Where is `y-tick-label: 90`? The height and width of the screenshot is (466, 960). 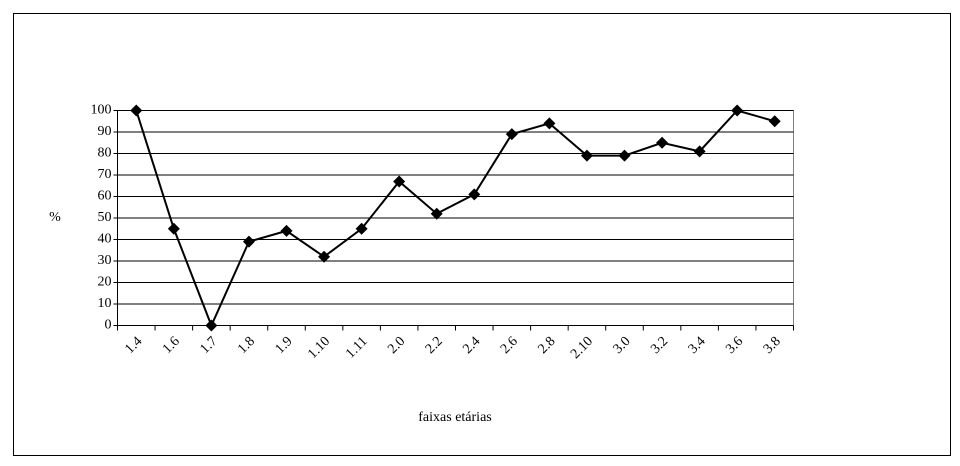 y-tick-label: 90 is located at coordinates (105, 131).